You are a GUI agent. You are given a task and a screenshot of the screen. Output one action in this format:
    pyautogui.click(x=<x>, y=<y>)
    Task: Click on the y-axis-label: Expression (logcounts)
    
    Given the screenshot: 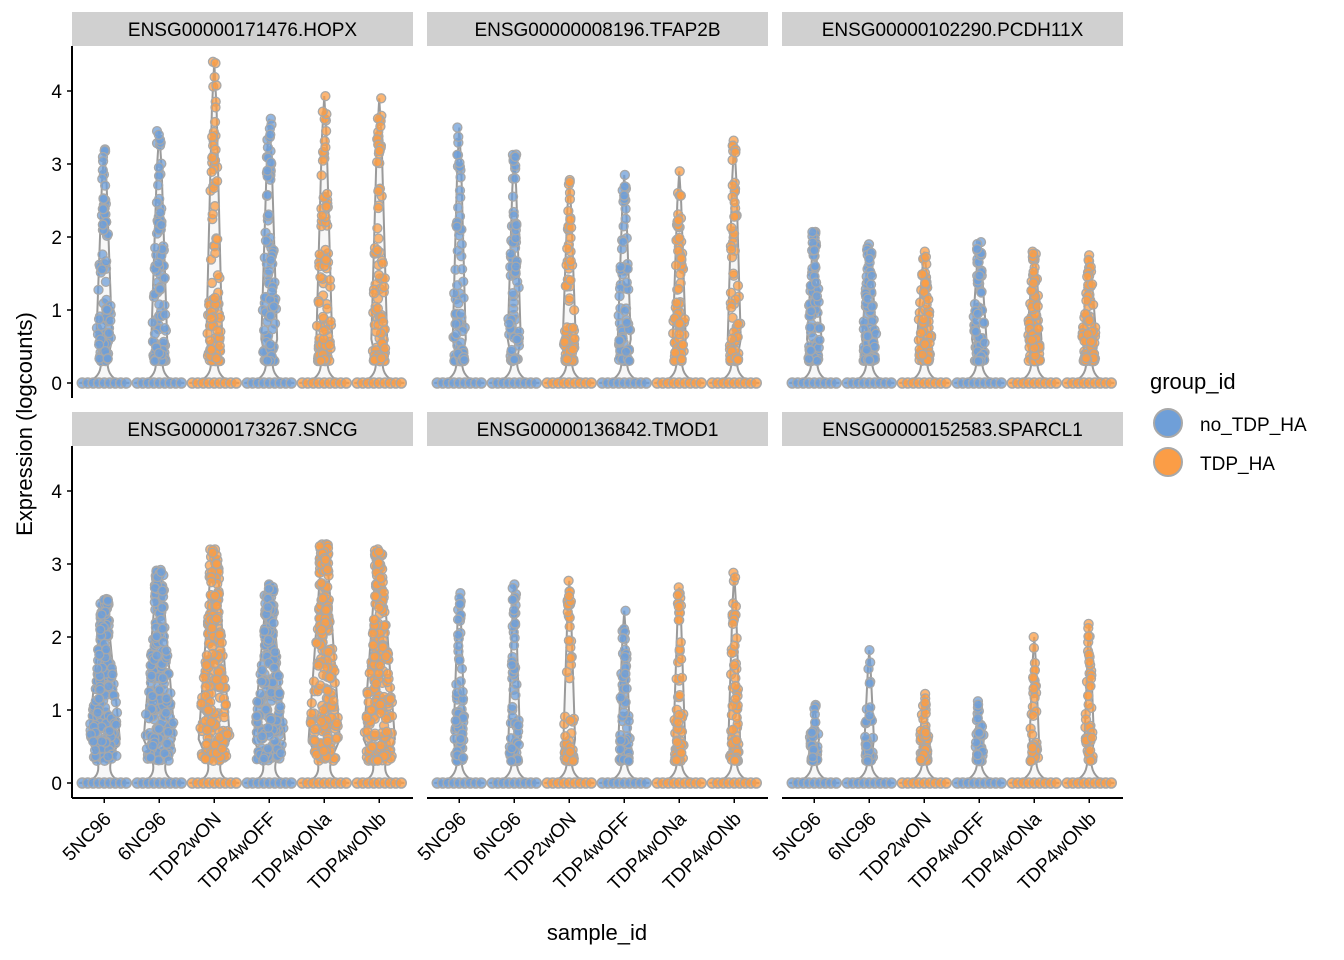 What is the action you would take?
    pyautogui.click(x=24, y=424)
    